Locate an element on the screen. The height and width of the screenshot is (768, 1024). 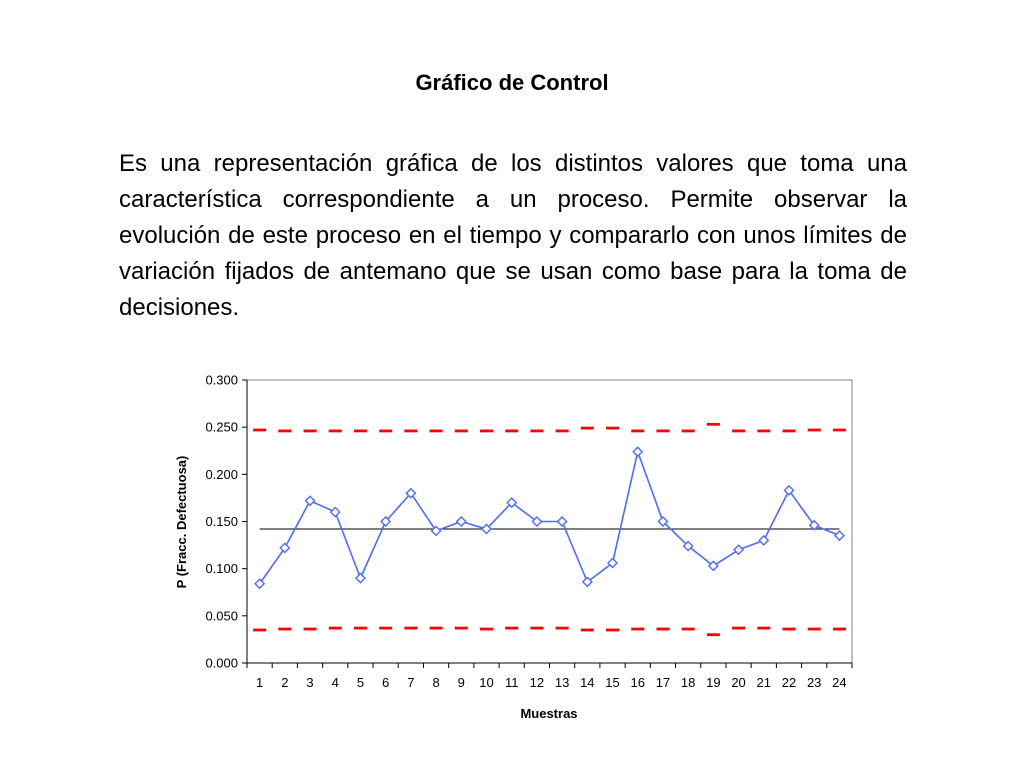
x-tick-label: 19 is located at coordinates (713, 682).